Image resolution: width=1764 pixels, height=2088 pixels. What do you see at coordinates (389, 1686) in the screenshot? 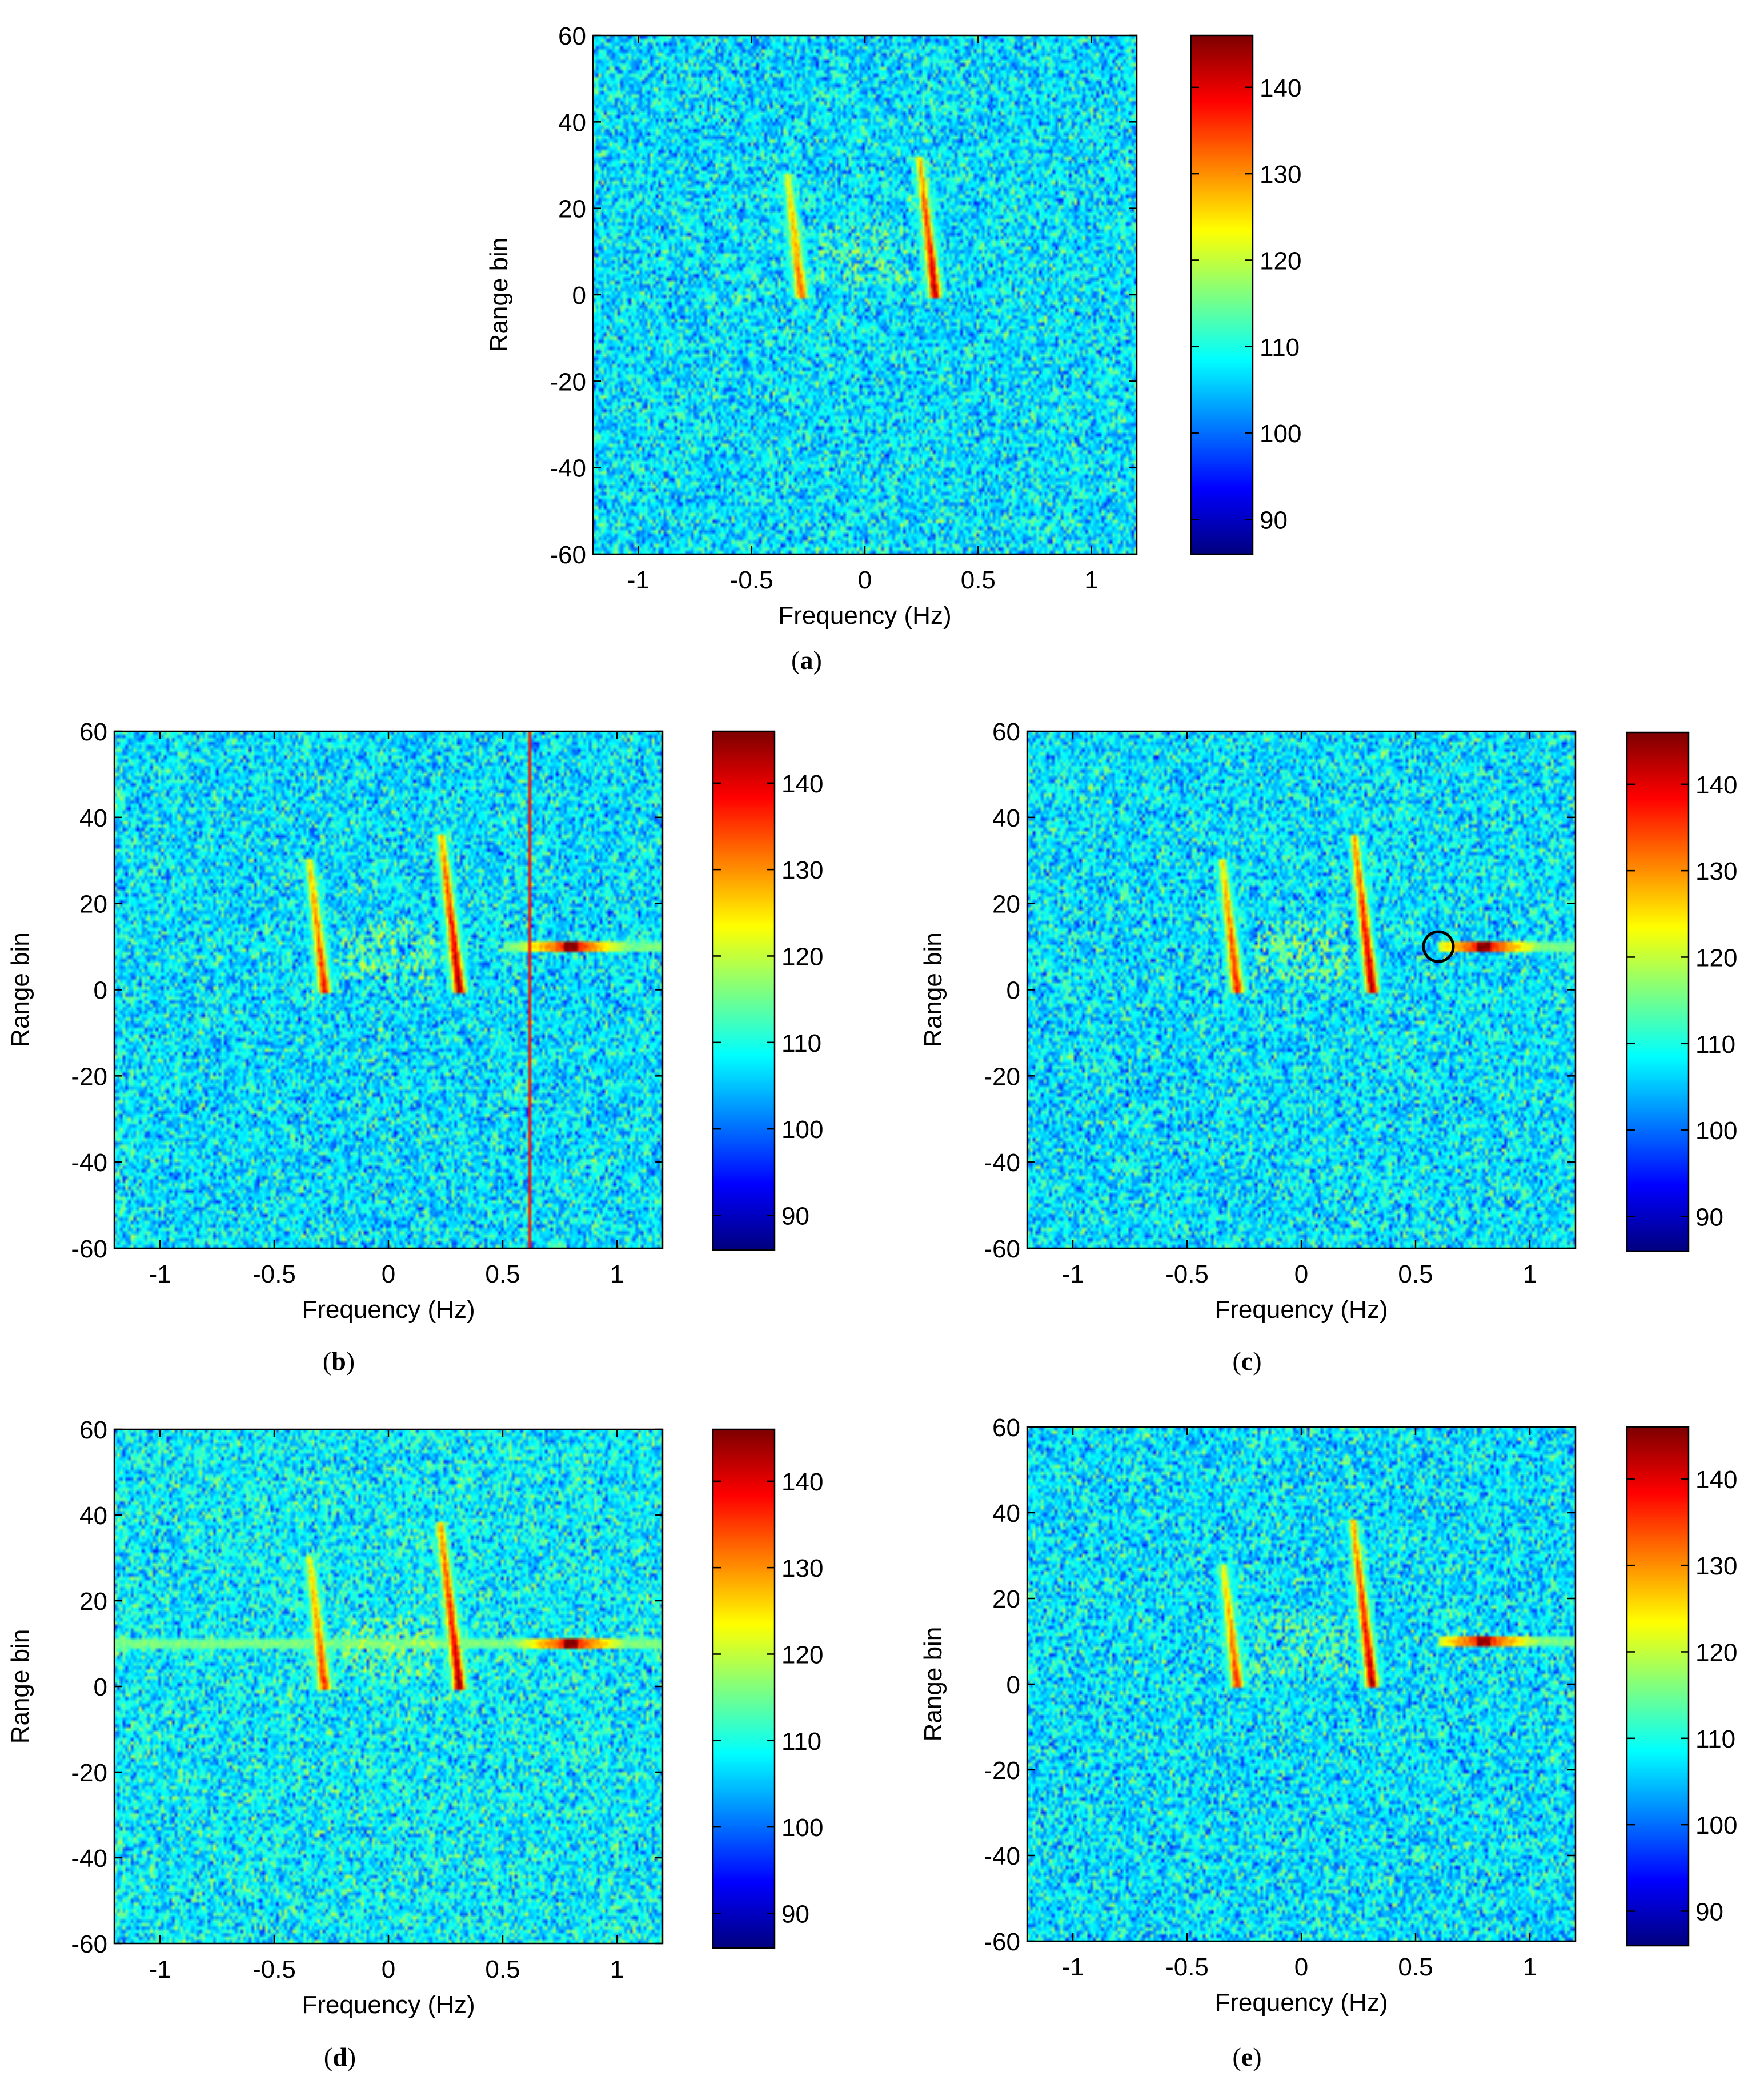
I see `heatmap-d` at bounding box center [389, 1686].